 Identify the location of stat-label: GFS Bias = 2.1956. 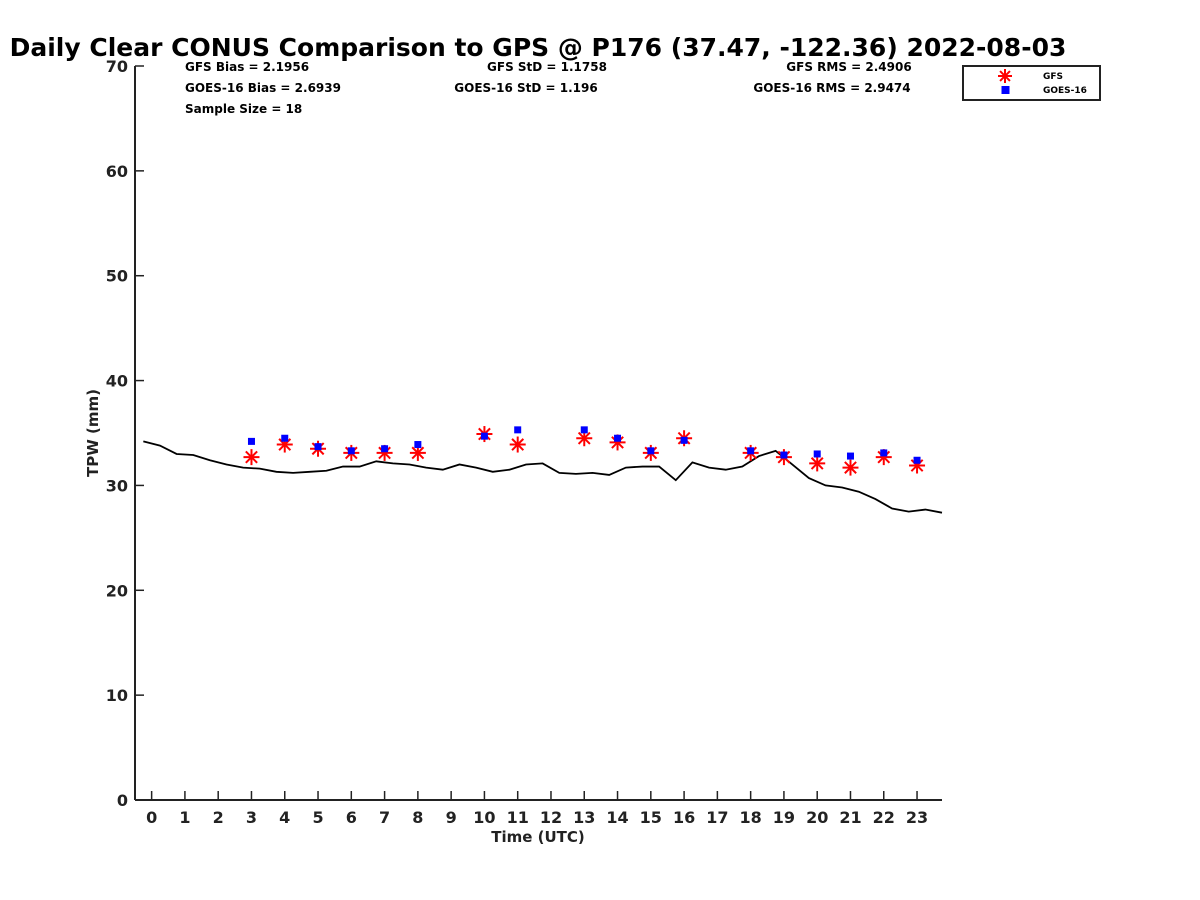
(247, 67).